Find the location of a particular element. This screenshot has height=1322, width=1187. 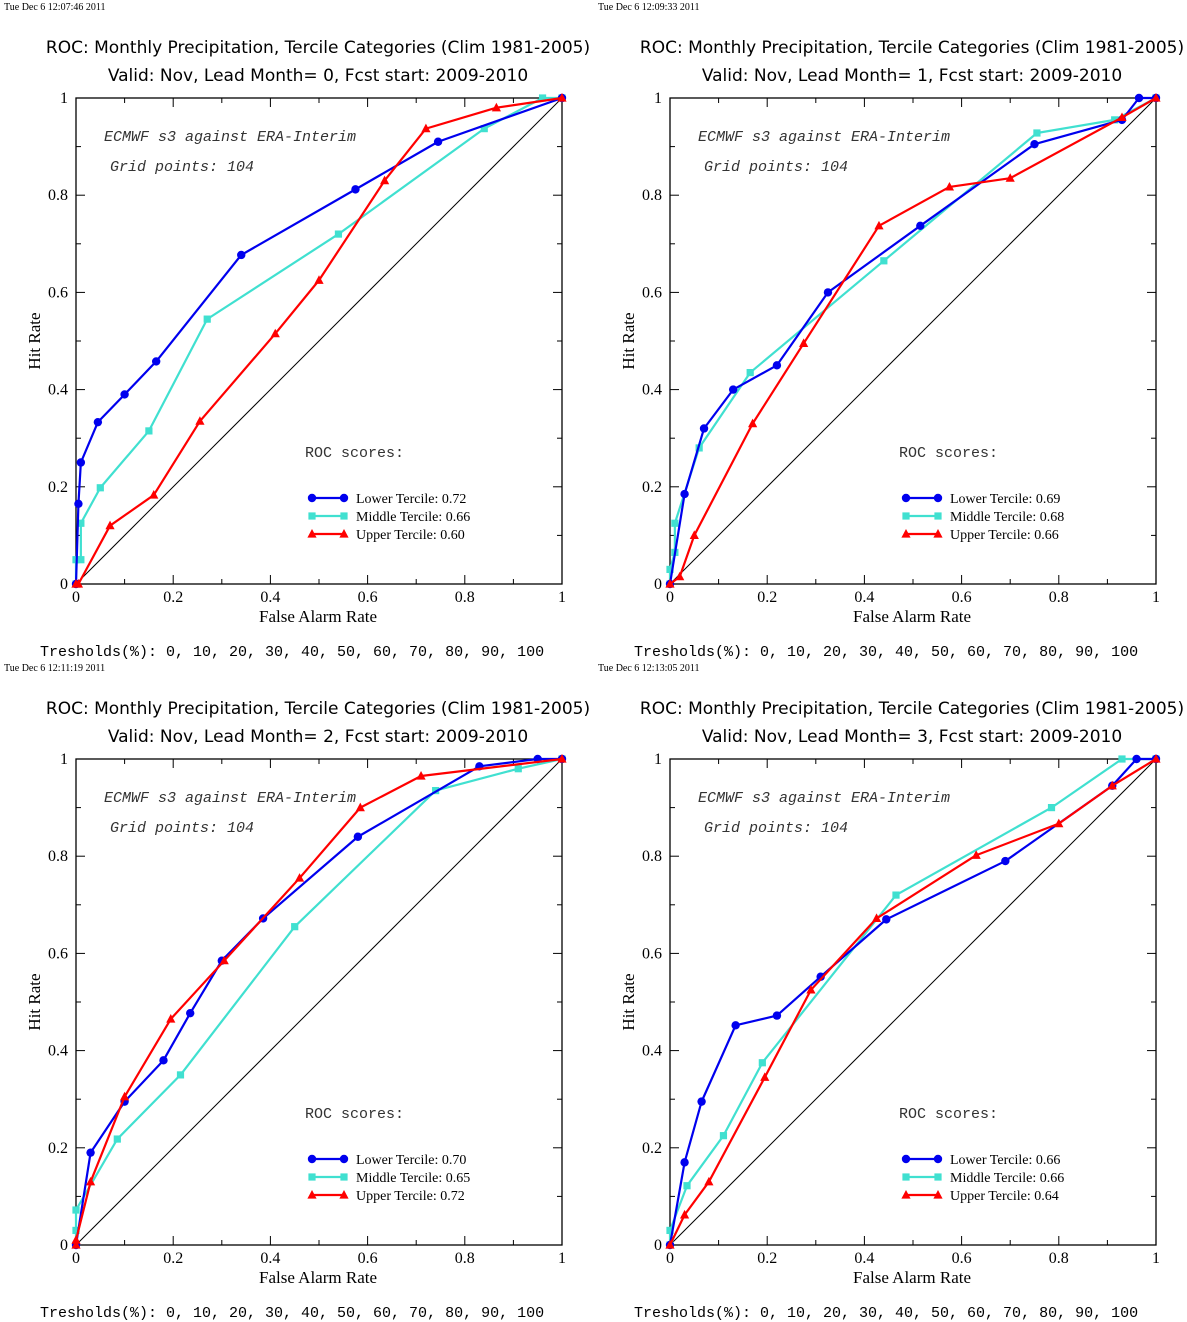

timestamp: Tue Dec 6 12:13:05 2011 is located at coordinates (648, 668).